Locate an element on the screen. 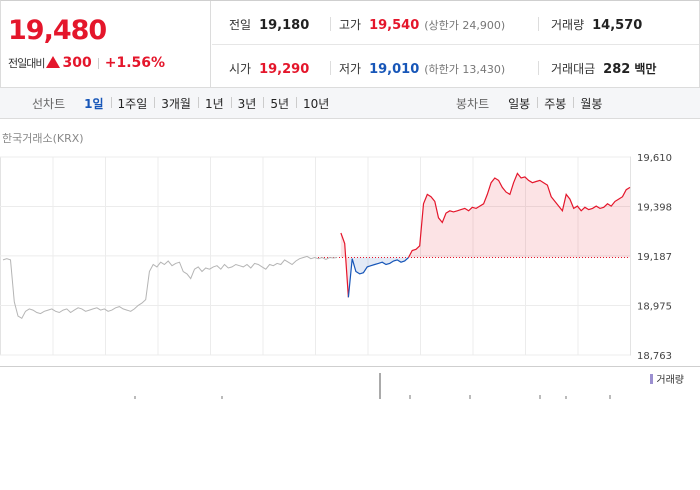 This screenshot has width=700, height=490. price-box: 19,480 전일대비 300 +1.56% is located at coordinates (106, 44).